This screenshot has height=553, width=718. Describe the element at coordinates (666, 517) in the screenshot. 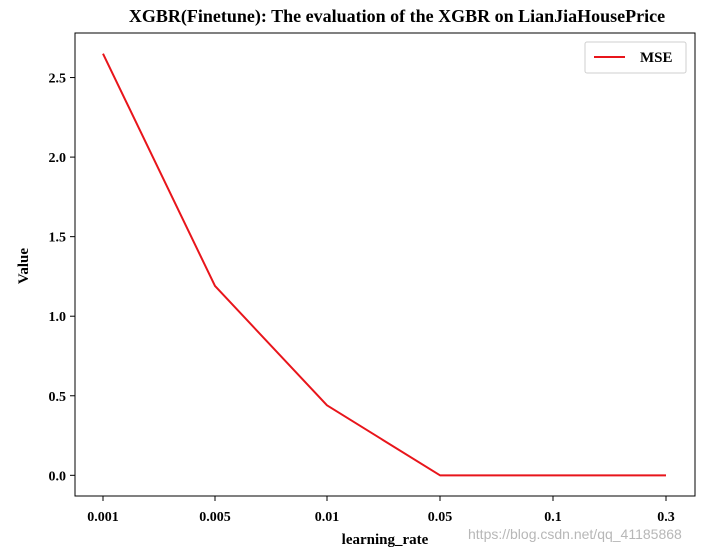

I see `x-tick-label-5: 0.3` at that location.